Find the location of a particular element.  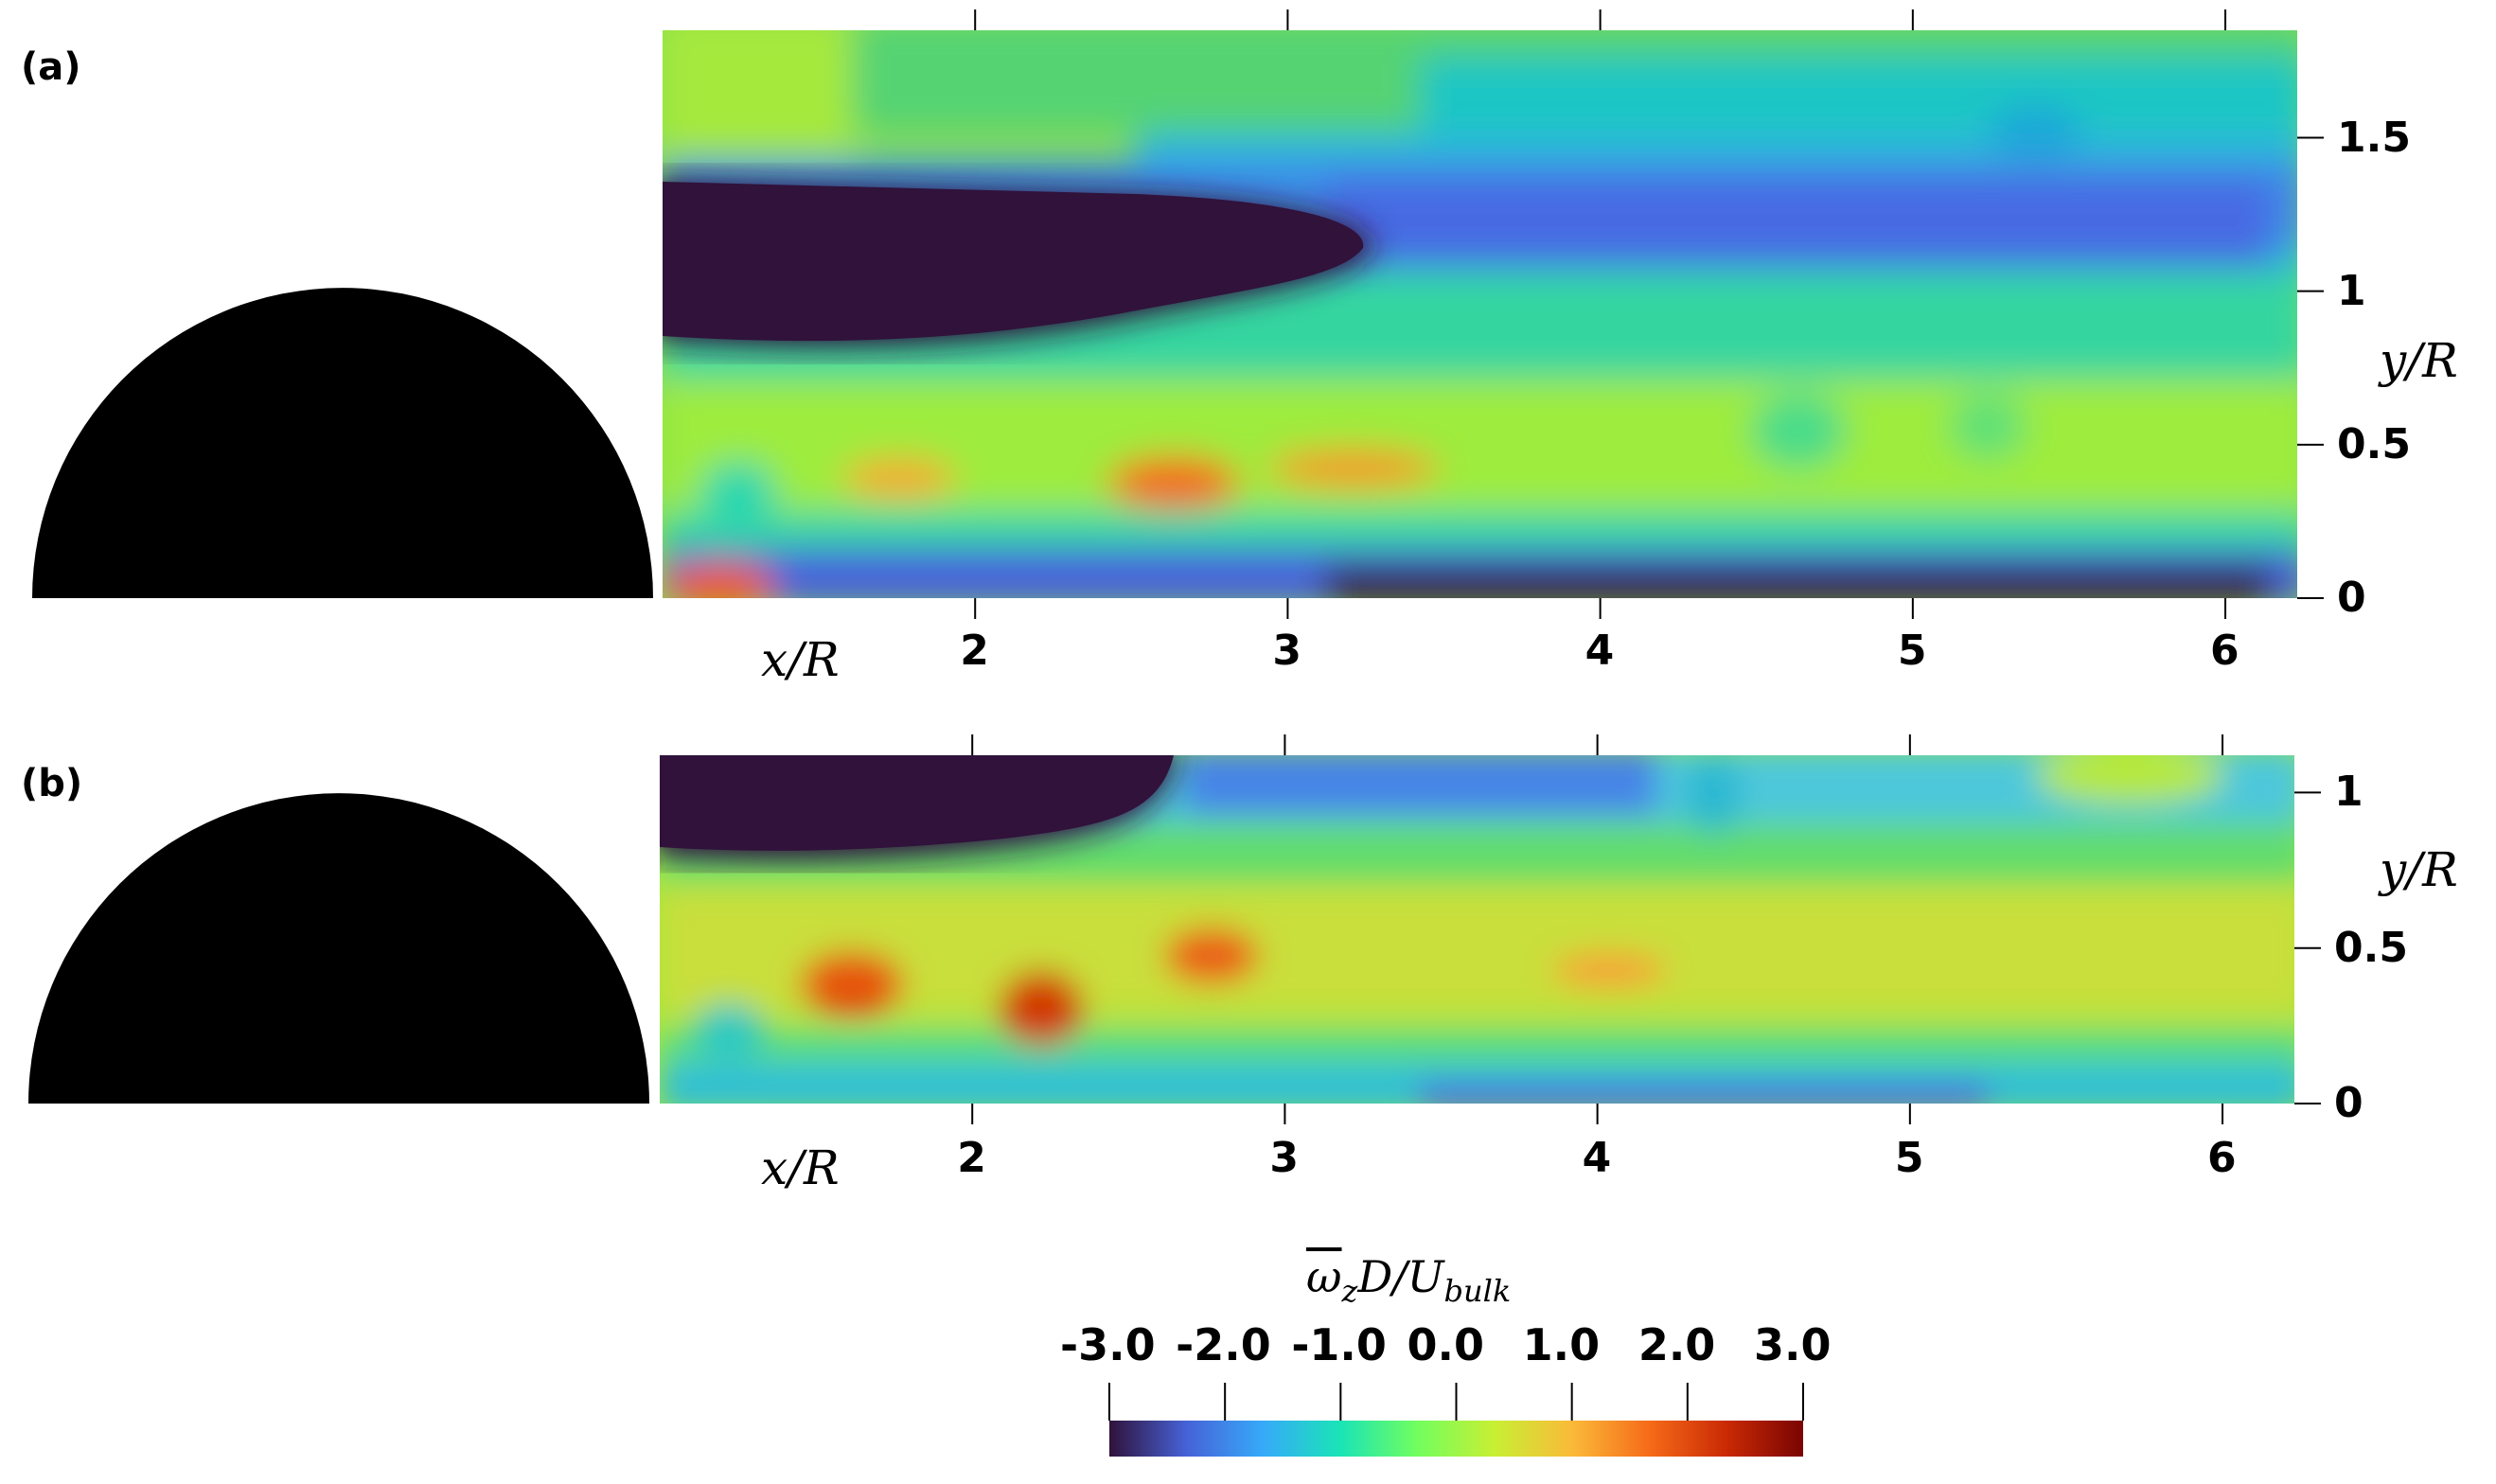

colorbar-tick-label-4: 1.0 is located at coordinates (1561, 1344).